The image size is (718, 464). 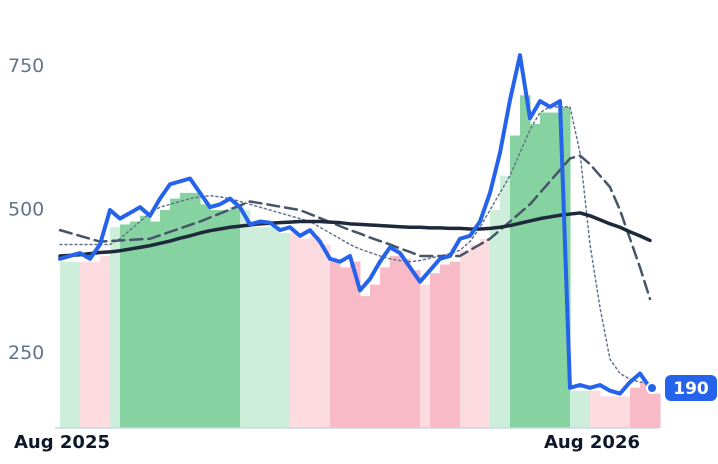 I want to click on x-tick-label: Aug 2026, so click(x=592, y=442).